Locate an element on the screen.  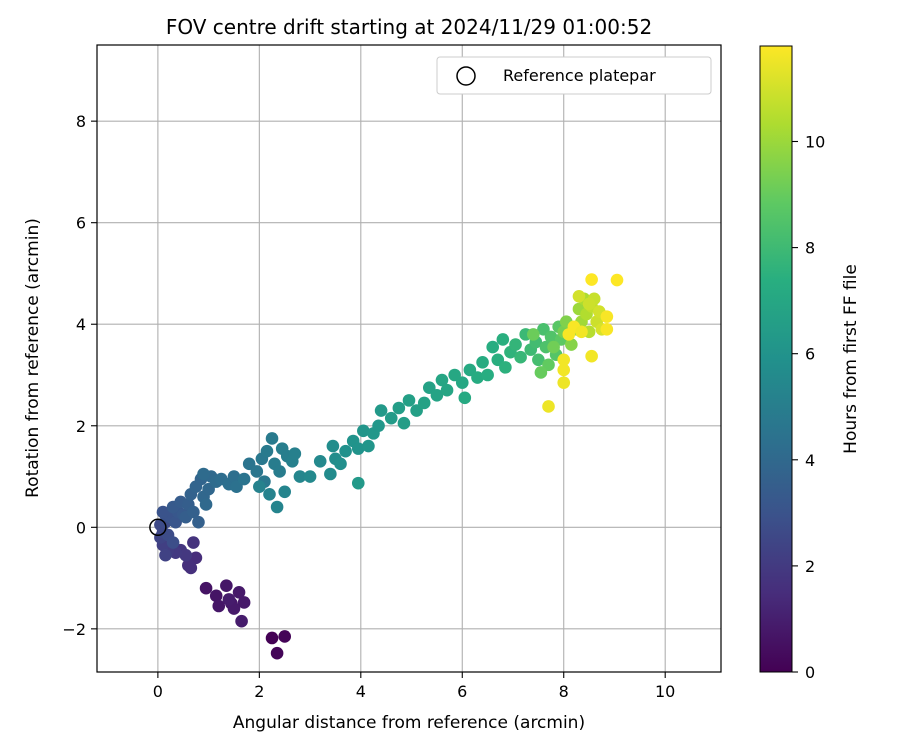
colorbar: 0 2 4 6 8 10 Hours from first FF file is located at coordinates (810, 363).